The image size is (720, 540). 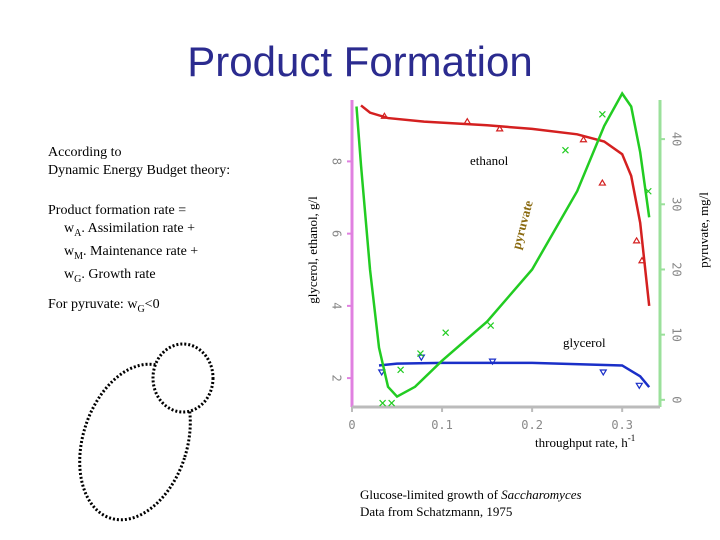 What do you see at coordinates (141, 251) in the screenshot?
I see `term-text: . Maintenance rate +` at bounding box center [141, 251].